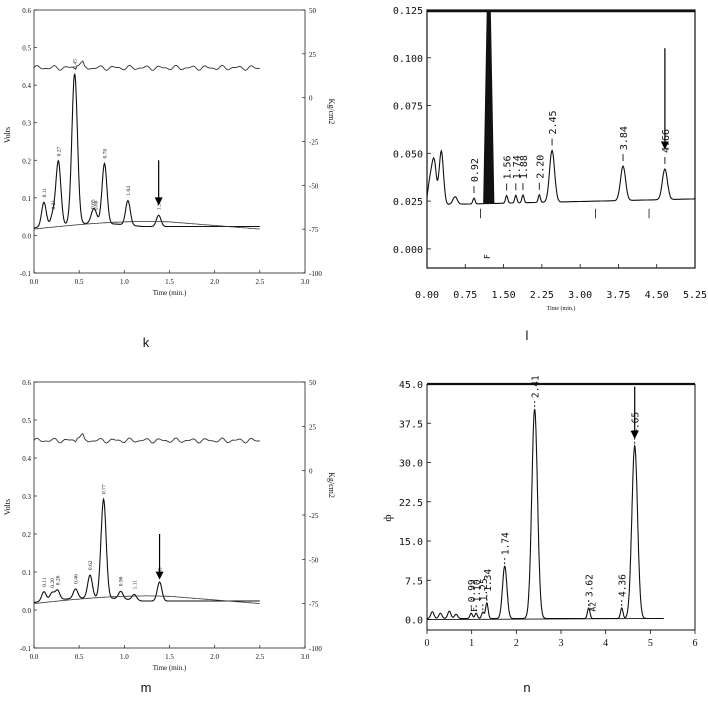 The width and height of the screenshot is (708, 707). What do you see at coordinates (516, 643) in the screenshot?
I see `x-tick-label: 2` at bounding box center [516, 643].